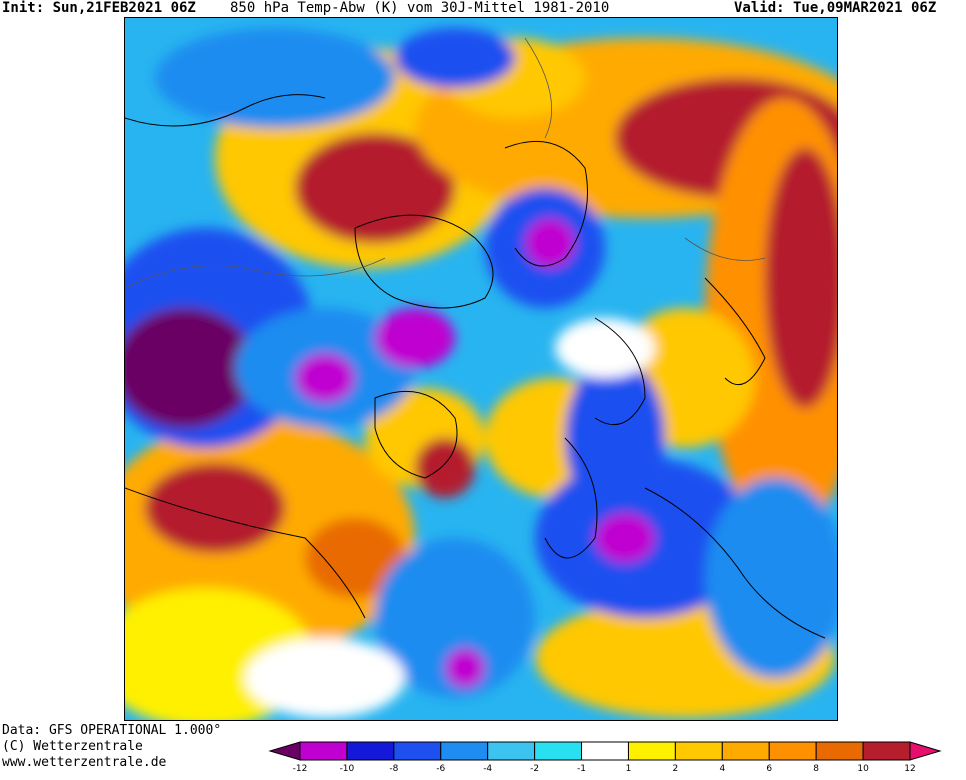 This screenshot has height=780, width=966. Describe the element at coordinates (581, 769) in the screenshot. I see `colorbar-tick-label: -1` at that location.